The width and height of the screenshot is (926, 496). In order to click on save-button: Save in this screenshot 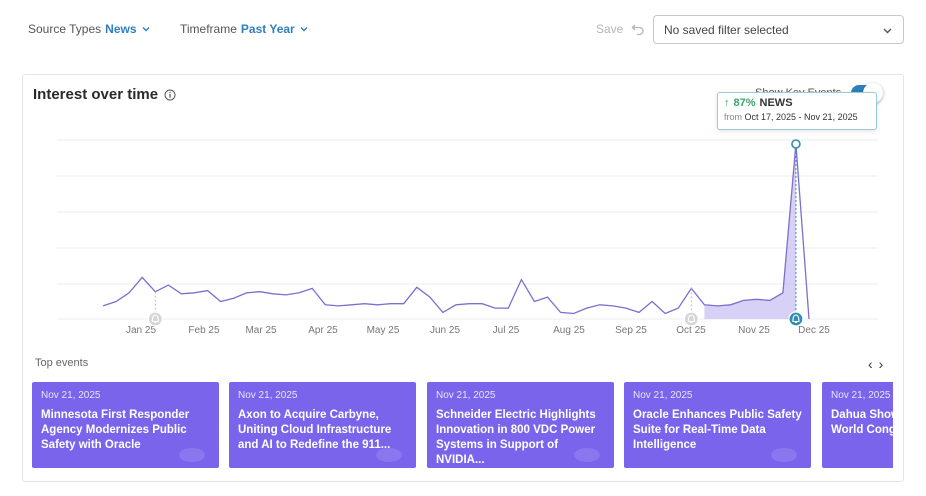, I will do `click(620, 29)`.